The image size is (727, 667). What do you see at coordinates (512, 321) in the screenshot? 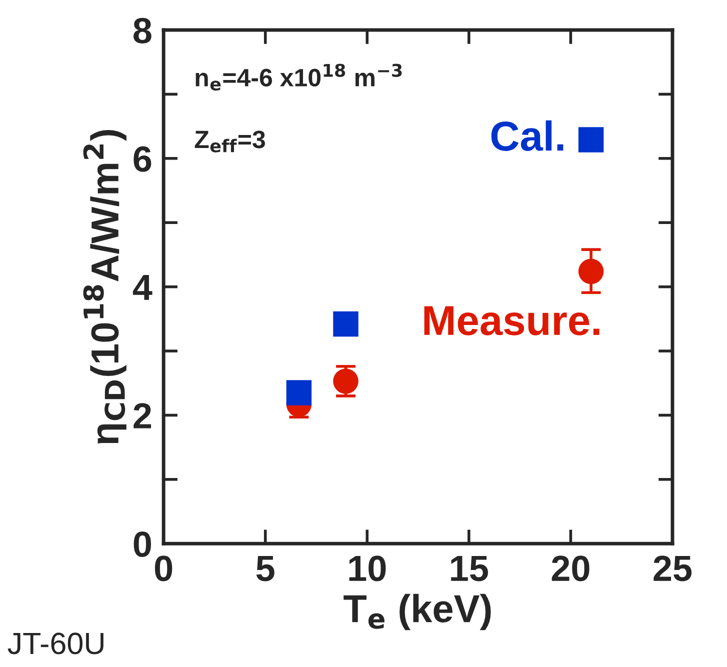
I see `series-label: Measure.` at bounding box center [512, 321].